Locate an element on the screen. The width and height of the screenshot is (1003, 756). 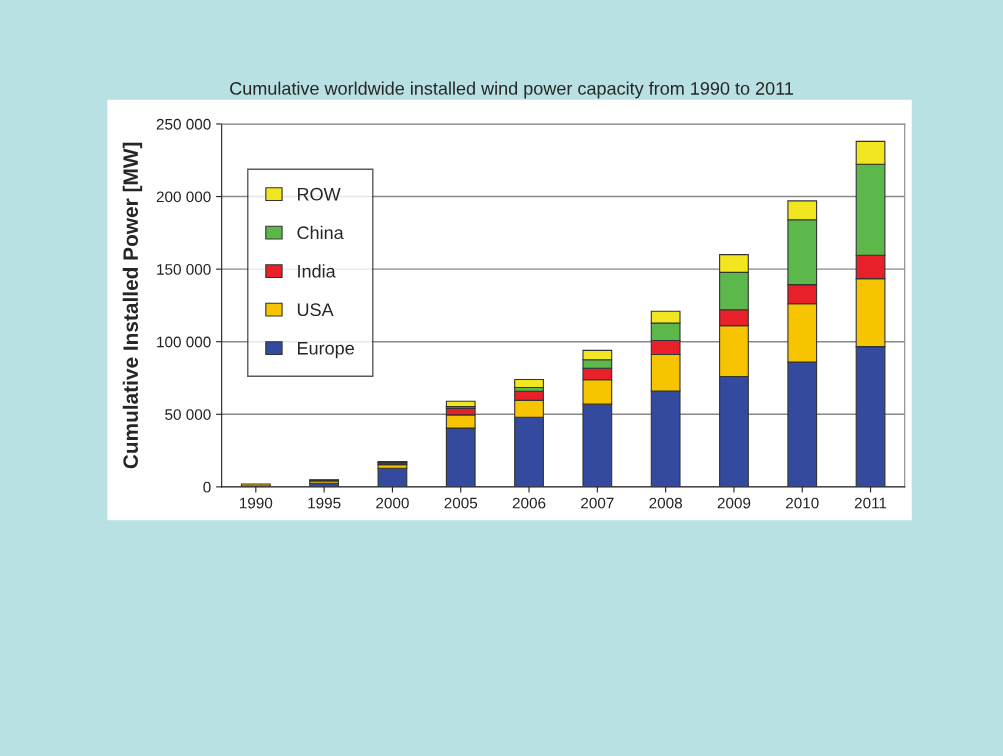
x-tick-label: 2000 is located at coordinates (392, 503).